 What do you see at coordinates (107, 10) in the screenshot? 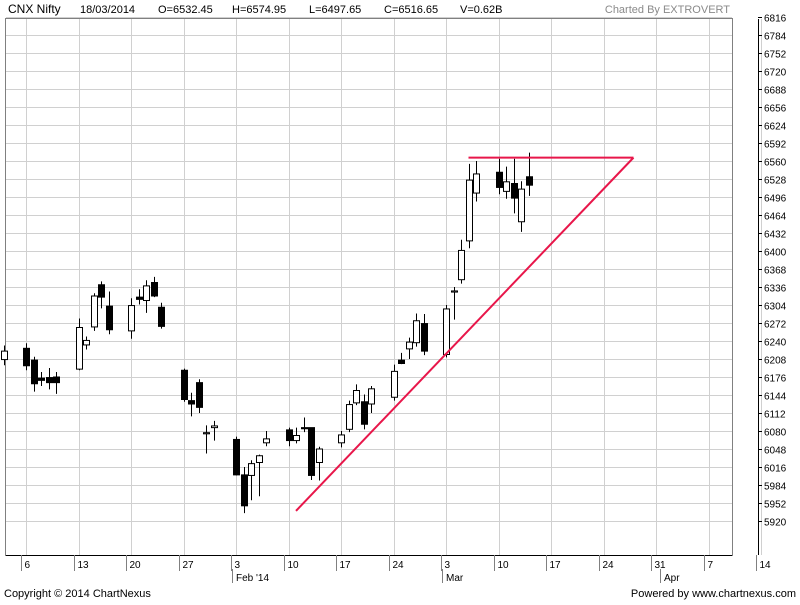
I see `date-label: 18/03/2014` at bounding box center [107, 10].